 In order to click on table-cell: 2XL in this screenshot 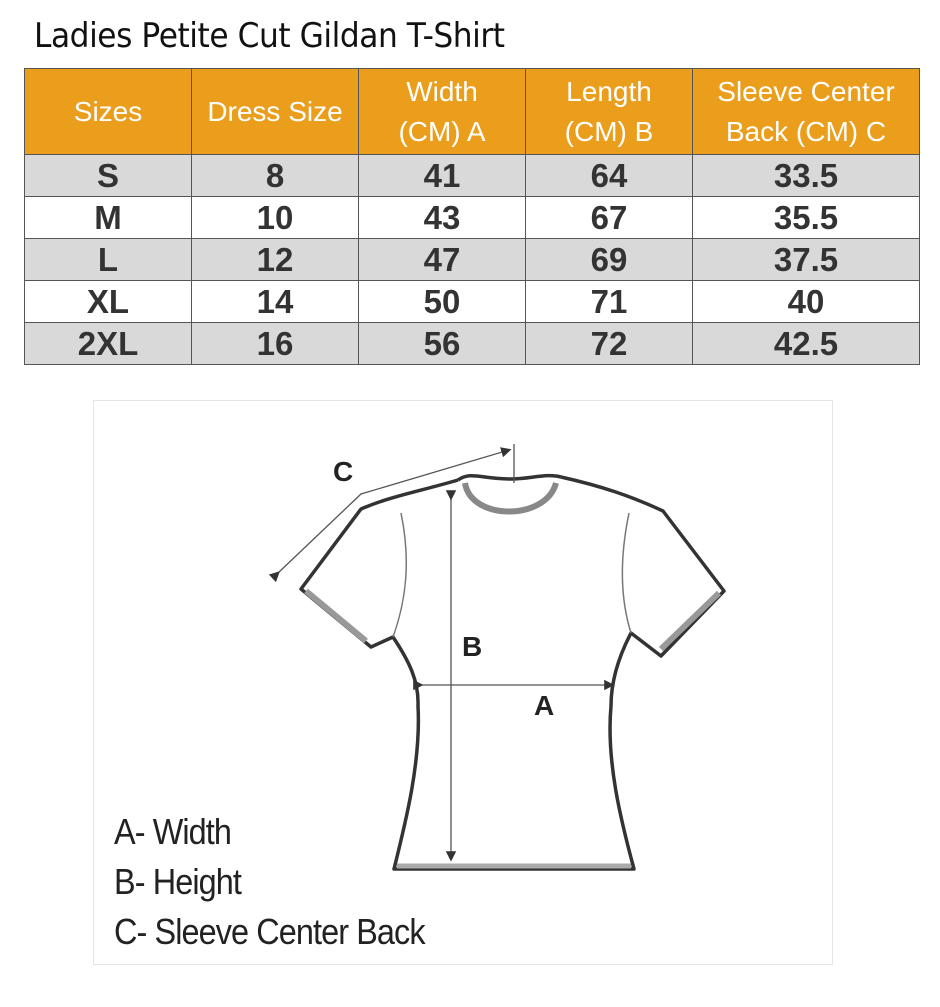, I will do `click(108, 343)`.